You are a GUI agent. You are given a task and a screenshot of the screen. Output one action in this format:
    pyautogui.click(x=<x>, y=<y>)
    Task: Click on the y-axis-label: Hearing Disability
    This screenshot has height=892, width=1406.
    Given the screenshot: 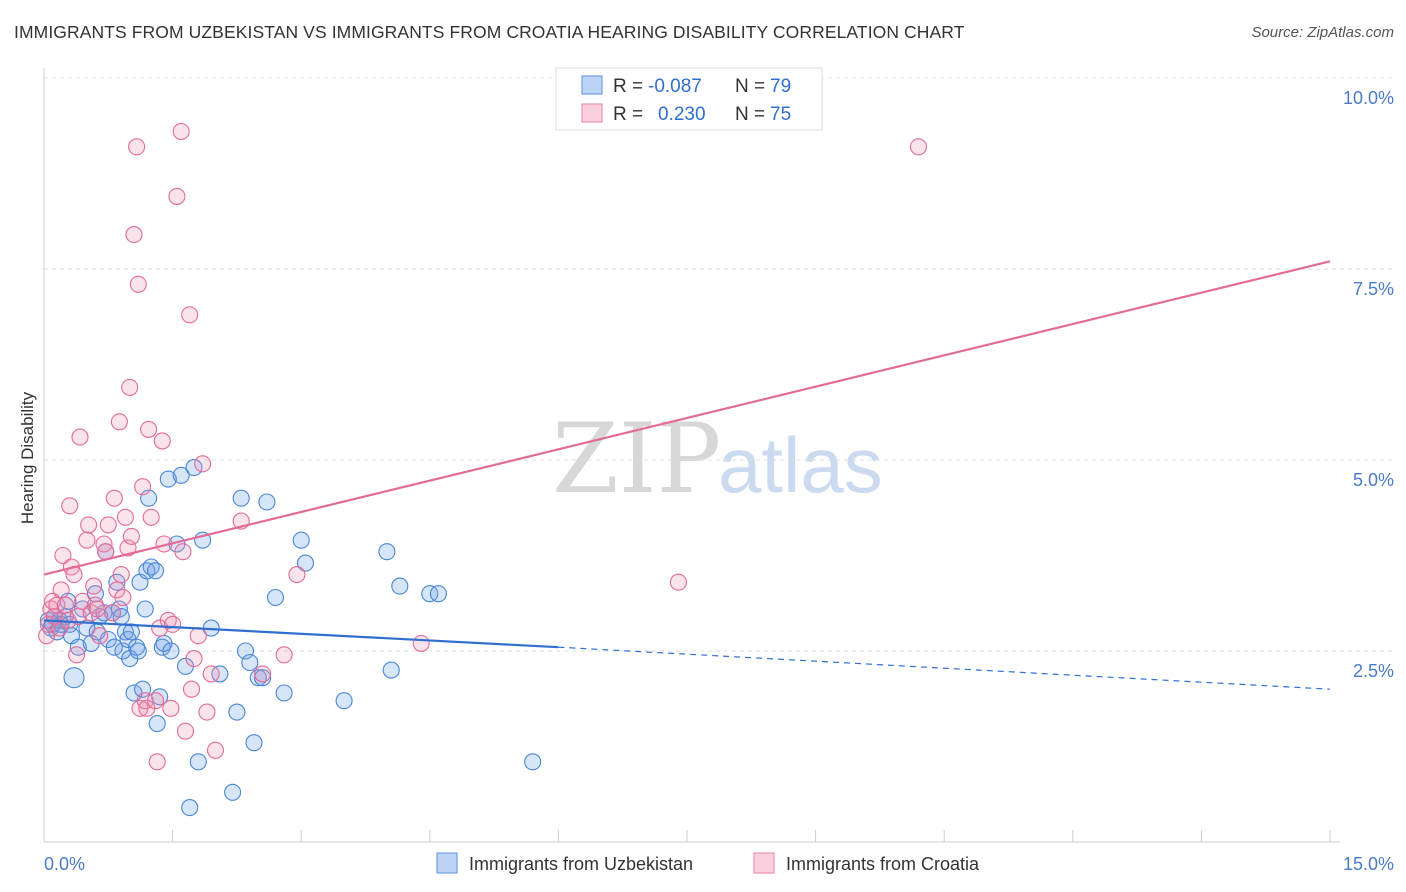 What is the action you would take?
    pyautogui.click(x=27, y=457)
    